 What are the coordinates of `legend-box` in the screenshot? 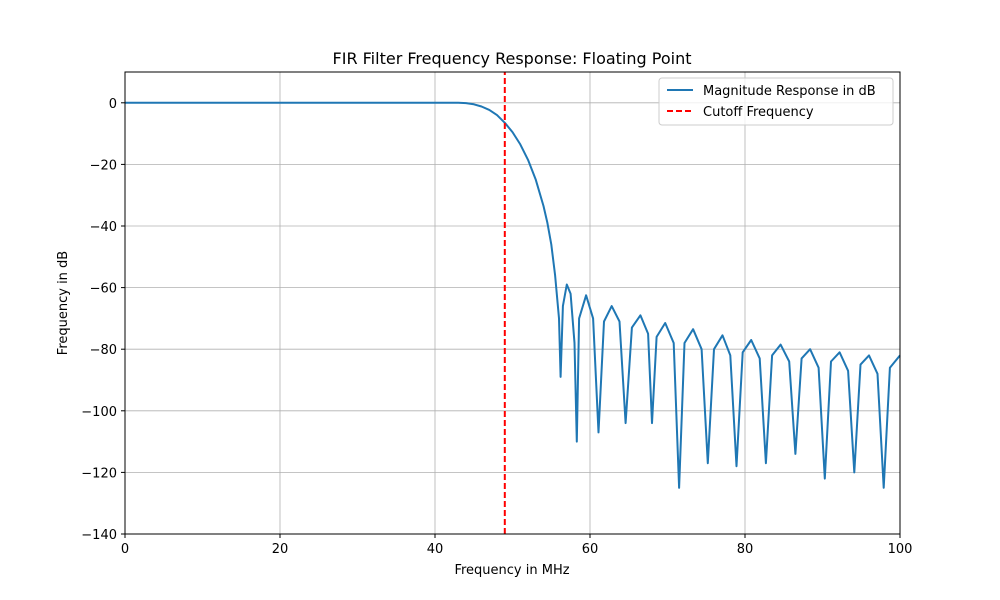 It's located at (776, 101).